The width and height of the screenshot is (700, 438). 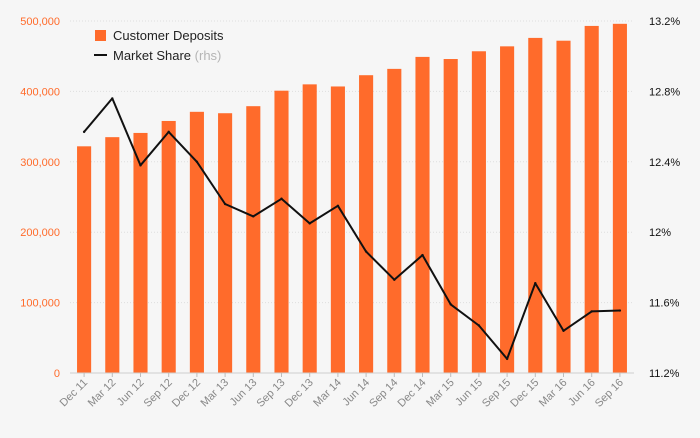 I want to click on x-tick-label: Dec 13, so click(x=299, y=393).